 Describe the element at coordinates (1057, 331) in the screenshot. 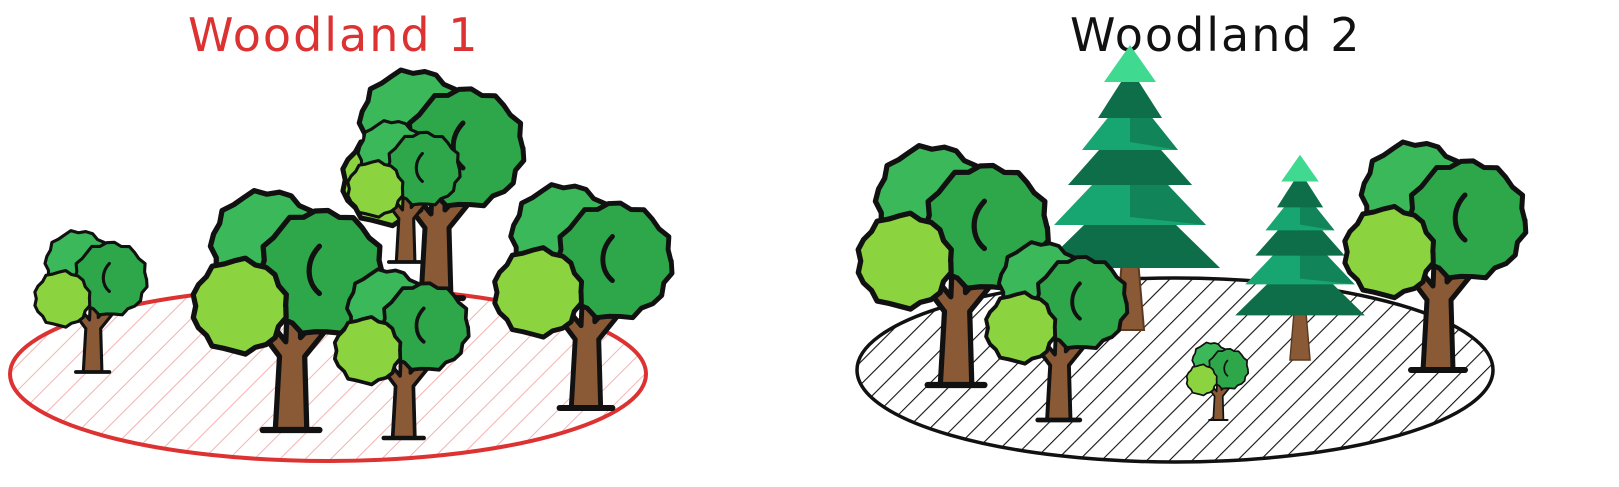

I see `woodland-2-tree-5-deciduous-icon` at that location.